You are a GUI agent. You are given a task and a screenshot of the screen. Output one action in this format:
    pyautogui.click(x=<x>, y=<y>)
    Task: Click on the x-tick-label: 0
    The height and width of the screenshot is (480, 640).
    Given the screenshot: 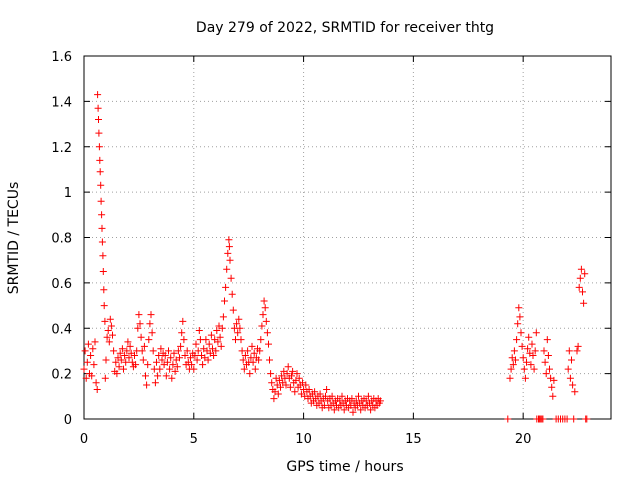 What is the action you would take?
    pyautogui.click(x=84, y=439)
    